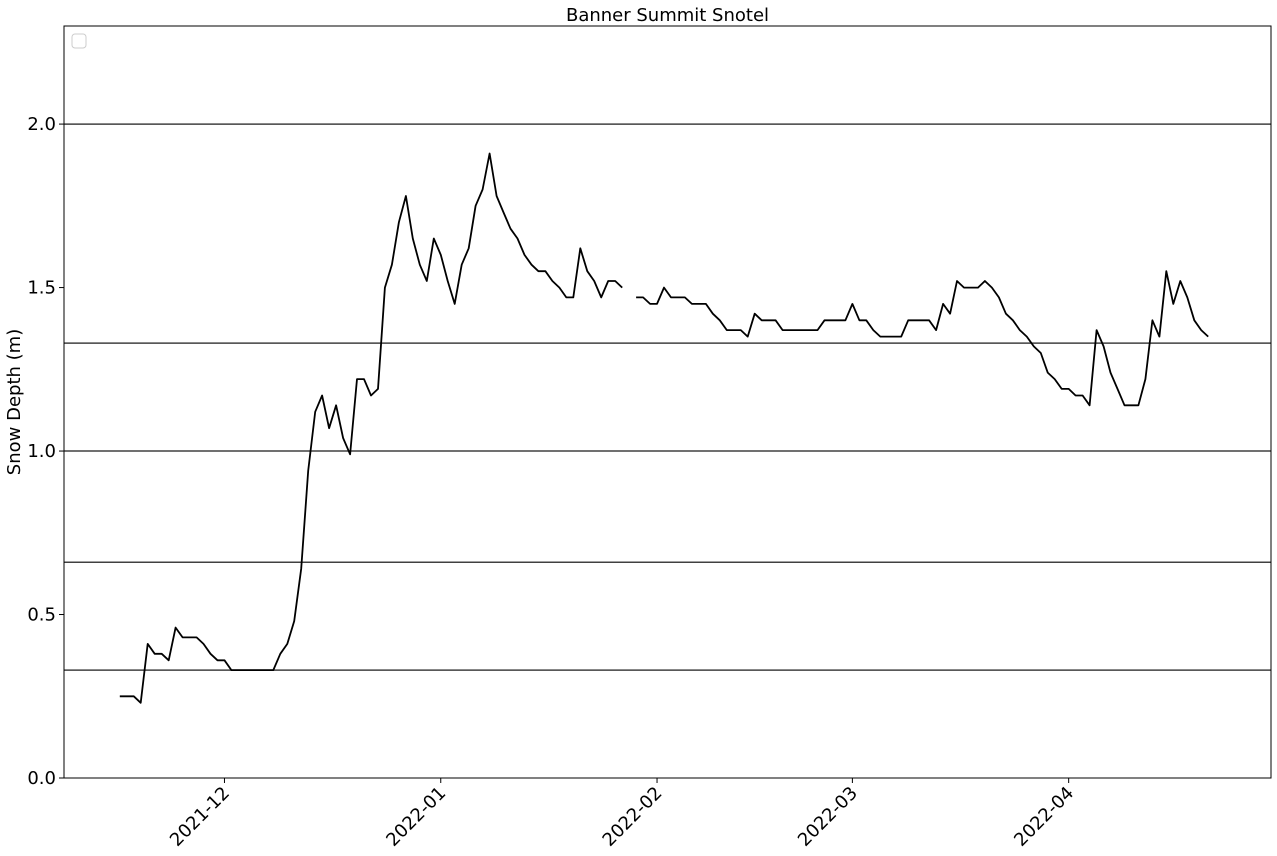 Image resolution: width=1277 pixels, height=856 pixels. I want to click on y-tick-label: 2.0, so click(41, 124).